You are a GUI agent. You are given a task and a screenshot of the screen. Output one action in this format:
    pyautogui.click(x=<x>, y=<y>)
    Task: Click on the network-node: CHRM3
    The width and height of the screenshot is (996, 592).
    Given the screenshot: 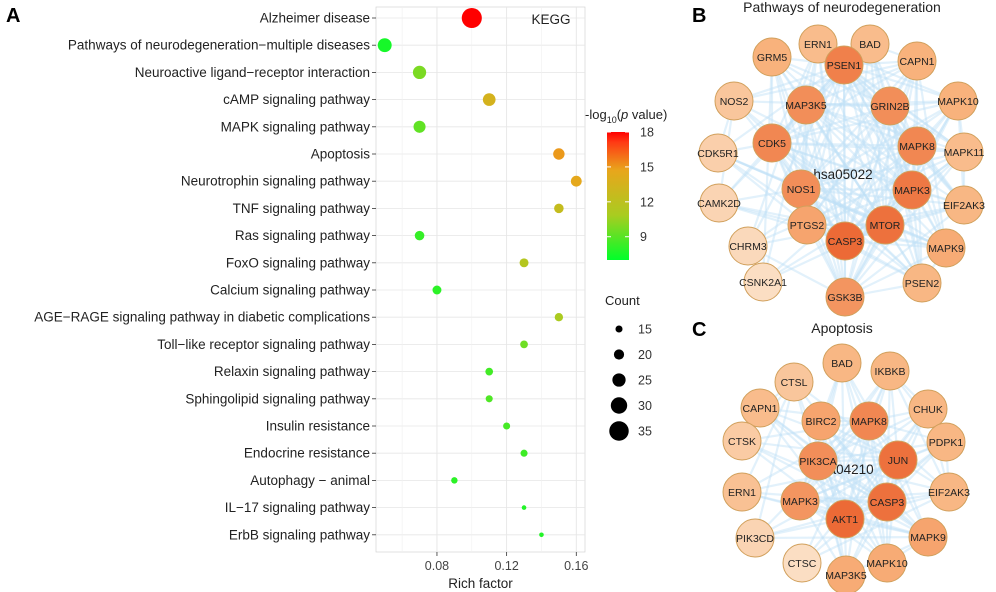 What is the action you would take?
    pyautogui.click(x=748, y=246)
    